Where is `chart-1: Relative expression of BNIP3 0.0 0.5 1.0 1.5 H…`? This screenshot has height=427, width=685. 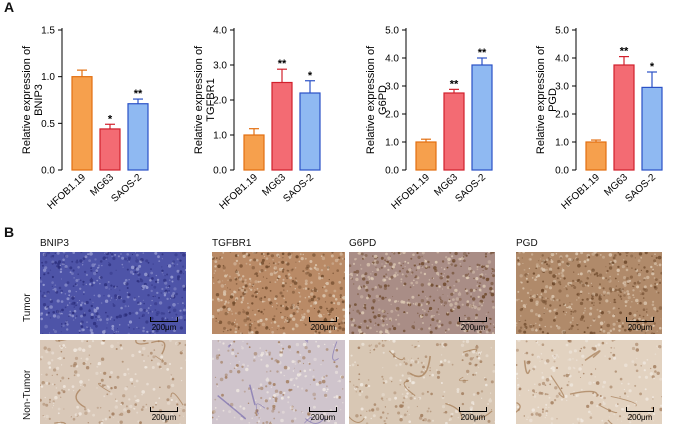 chart-1: Relative expression of BNIP3 0.0 0.5 1.0 1.5 H… is located at coordinates (85, 119).